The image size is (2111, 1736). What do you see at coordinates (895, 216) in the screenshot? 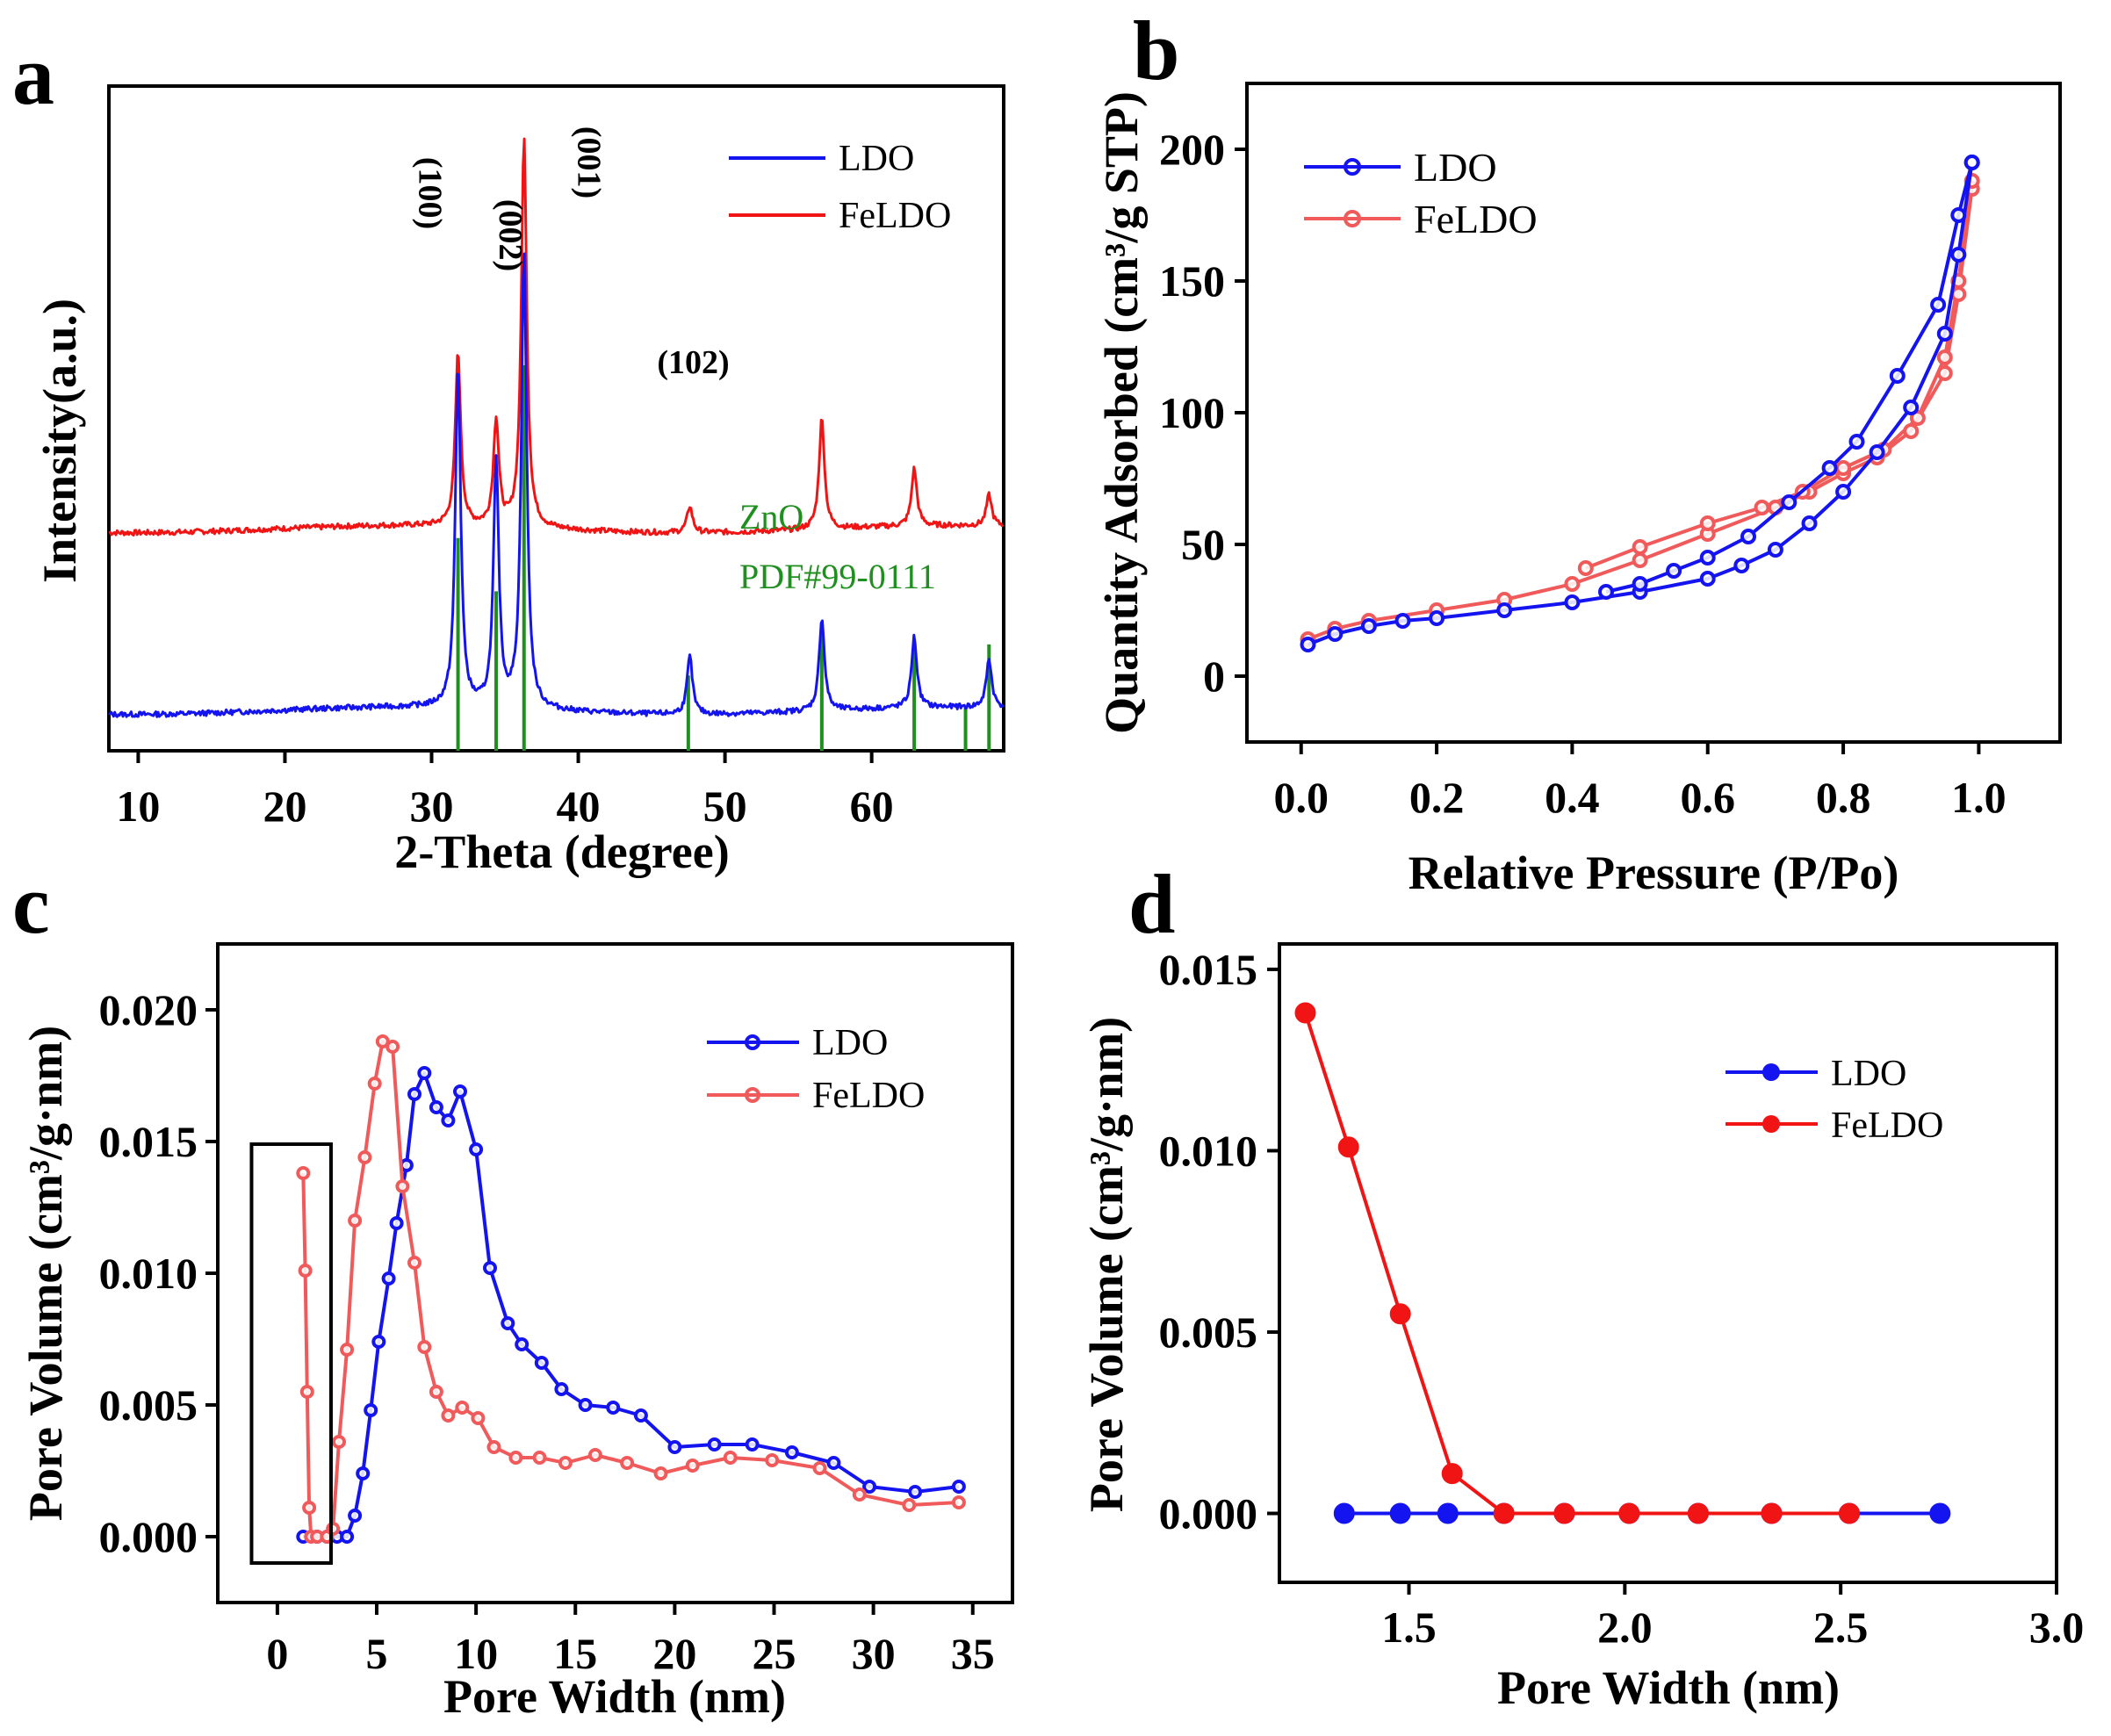
I see `legend-label-feldo: FeLDO` at bounding box center [895, 216].